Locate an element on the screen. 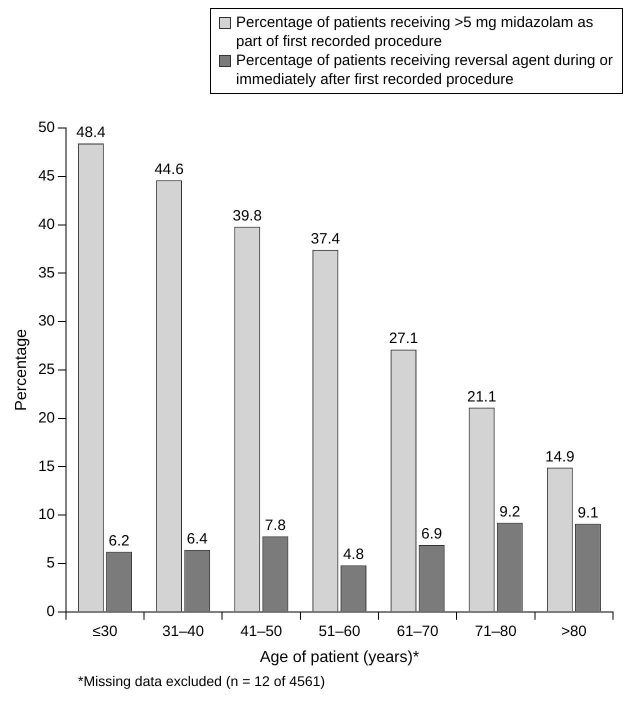  data-label: 7.8 is located at coordinates (275, 525).